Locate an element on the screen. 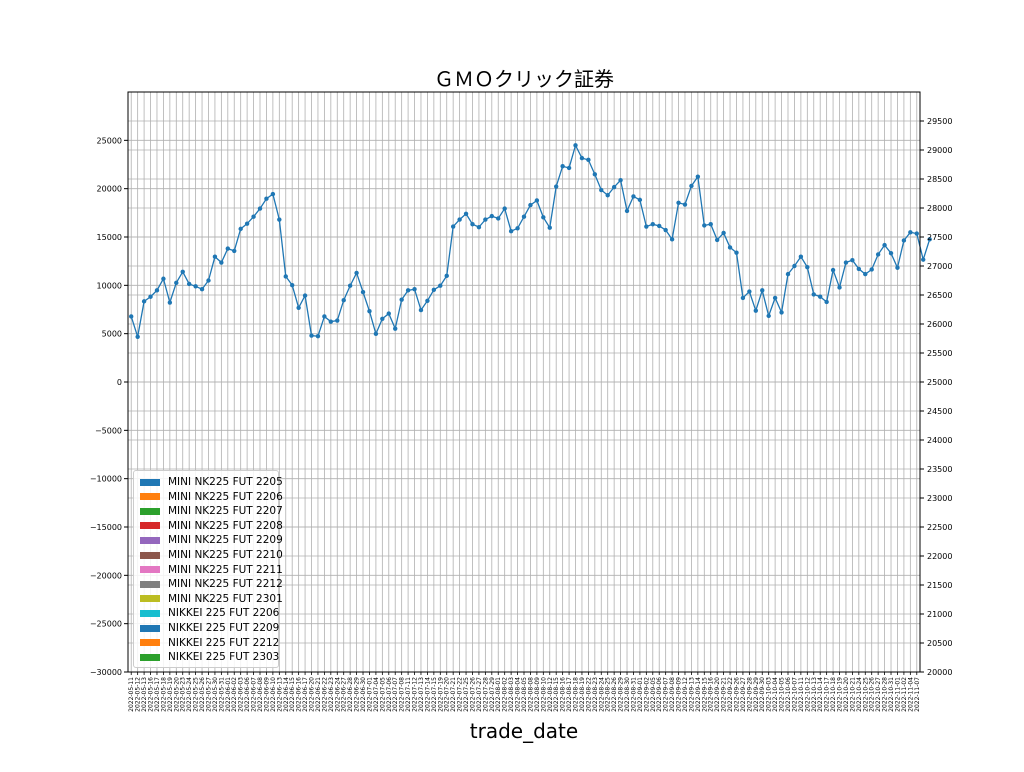 Image resolution: width=1024 pixels, height=772 pixels. x-tick-label: 2022-09-09 is located at coordinates (679, 694).